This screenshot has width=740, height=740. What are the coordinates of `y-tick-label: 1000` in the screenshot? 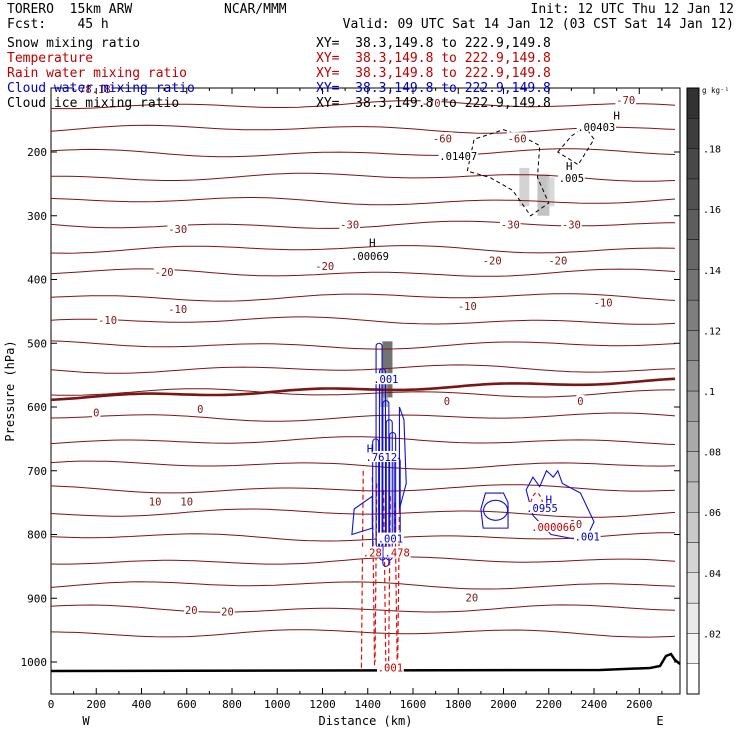 It's located at (34, 662).